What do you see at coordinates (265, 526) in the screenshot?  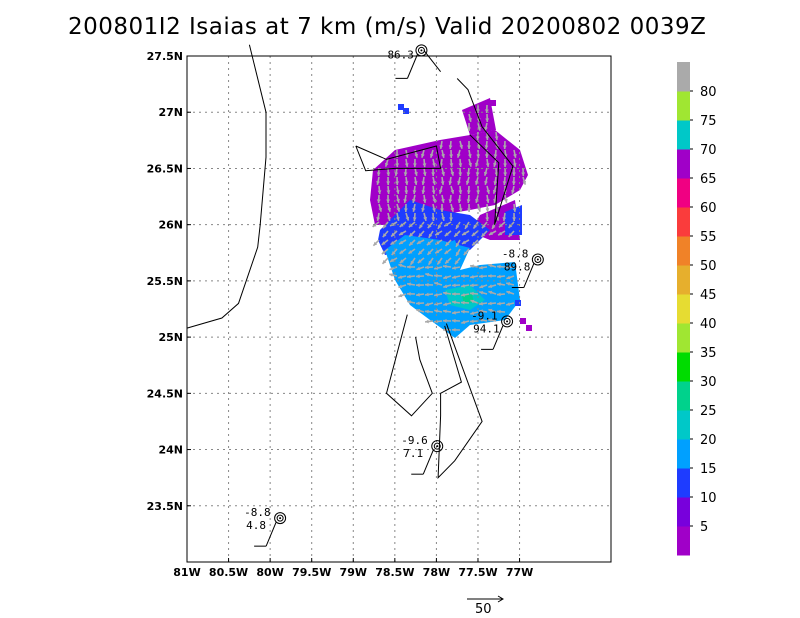 I see `station-marker: -8.84.8` at bounding box center [265, 526].